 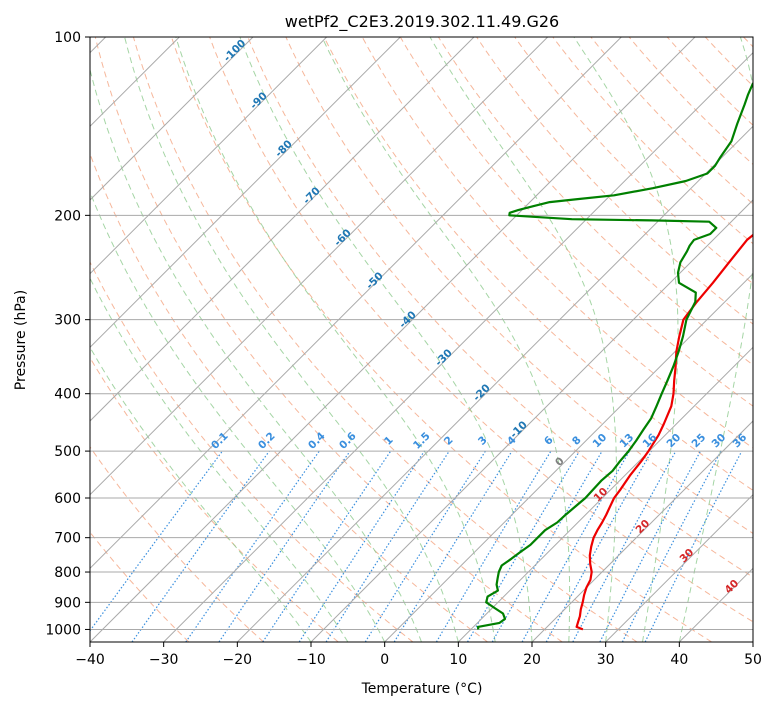 I want to click on x-tick-label: −30, so click(x=164, y=660).